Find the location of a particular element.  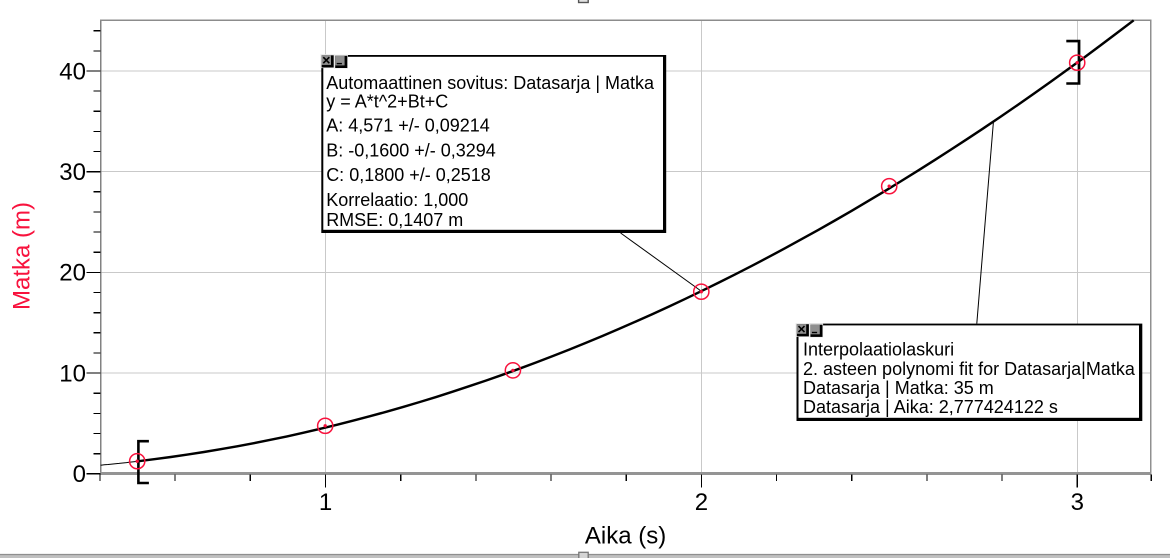

svg-text: Aika (s) is located at coordinates (625, 535).